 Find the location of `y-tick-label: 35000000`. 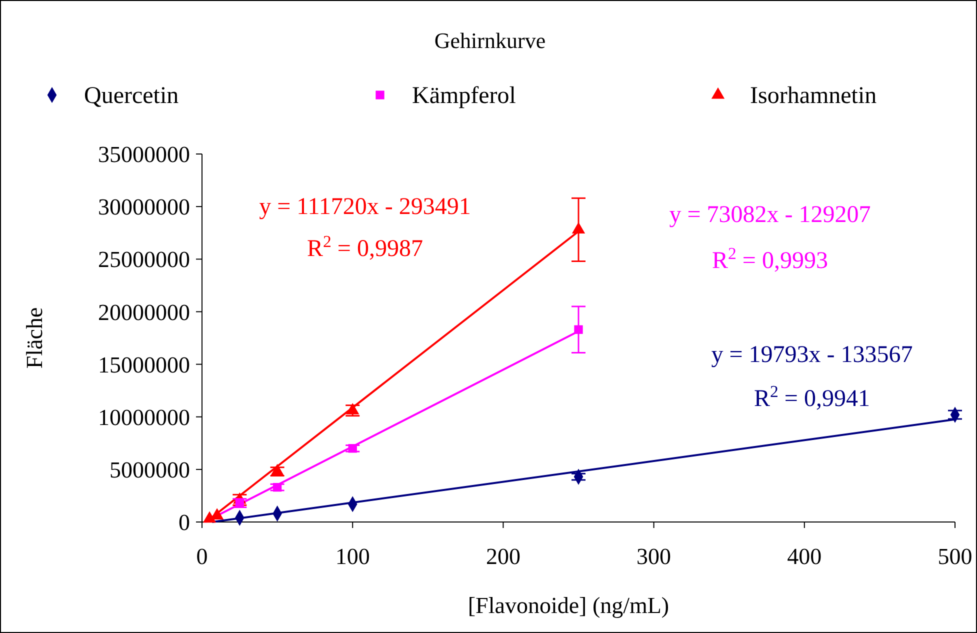

y-tick-label: 35000000 is located at coordinates (144, 155).